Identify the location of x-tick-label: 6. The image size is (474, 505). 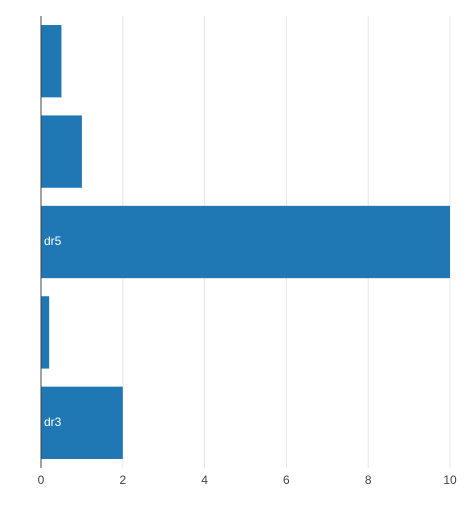
(286, 480).